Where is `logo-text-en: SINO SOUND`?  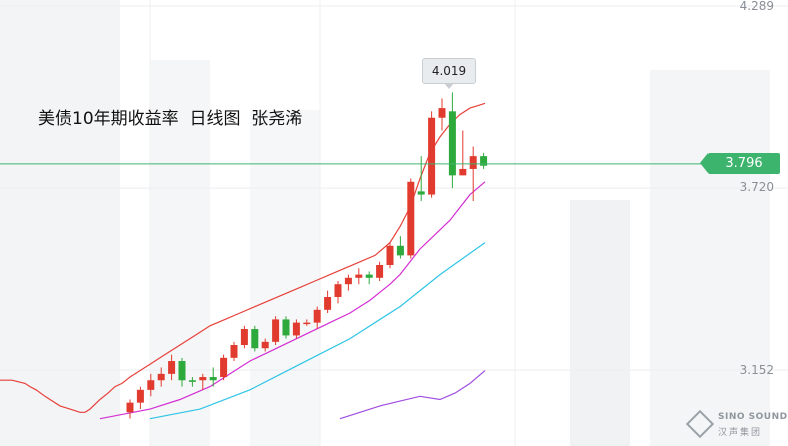 logo-text-en: SINO SOUND is located at coordinates (753, 417).